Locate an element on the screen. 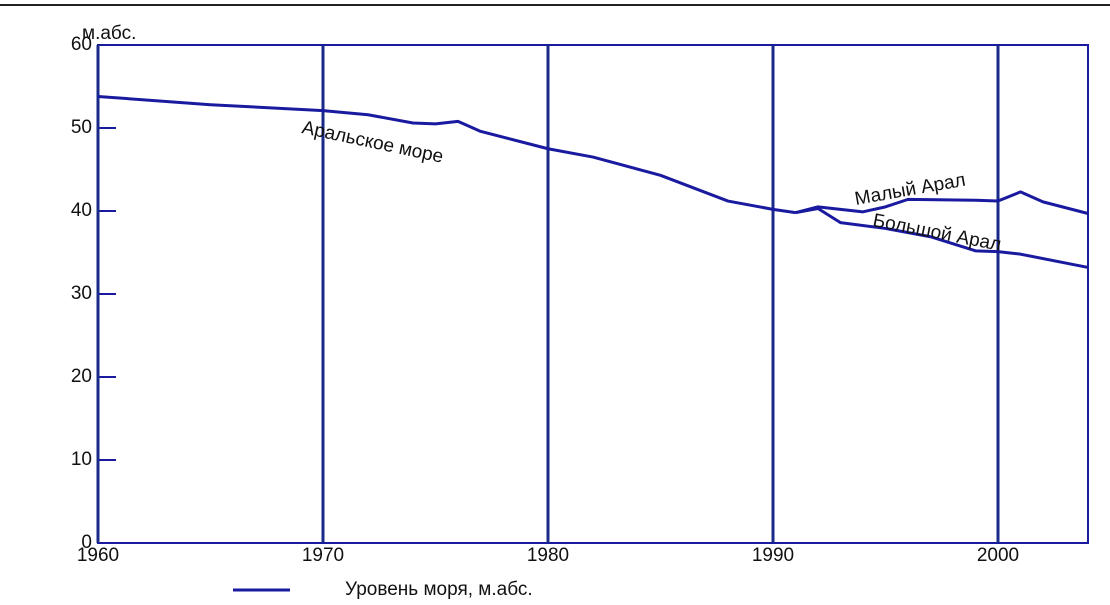  y-tick-label: 20 is located at coordinates (81, 376).